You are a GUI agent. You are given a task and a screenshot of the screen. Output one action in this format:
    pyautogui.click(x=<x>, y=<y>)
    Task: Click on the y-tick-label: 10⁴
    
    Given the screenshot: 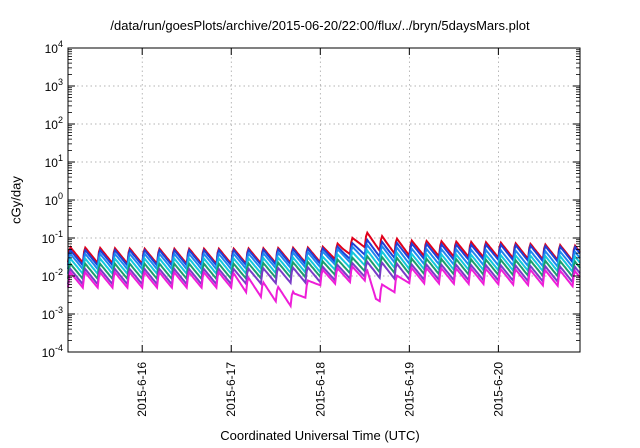 What is the action you would take?
    pyautogui.click(x=54, y=47)
    